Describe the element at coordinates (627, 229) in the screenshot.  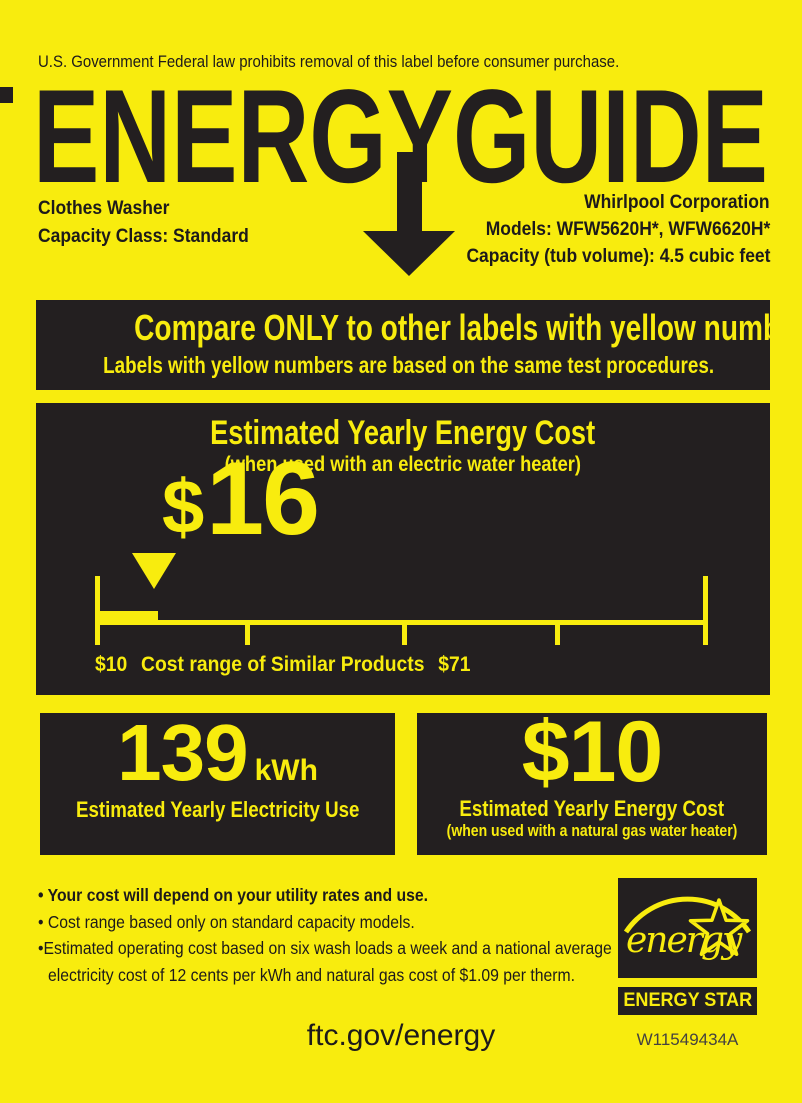
I see `model-numbers: Models: WFW5620H*, WFW6620H*` at that location.